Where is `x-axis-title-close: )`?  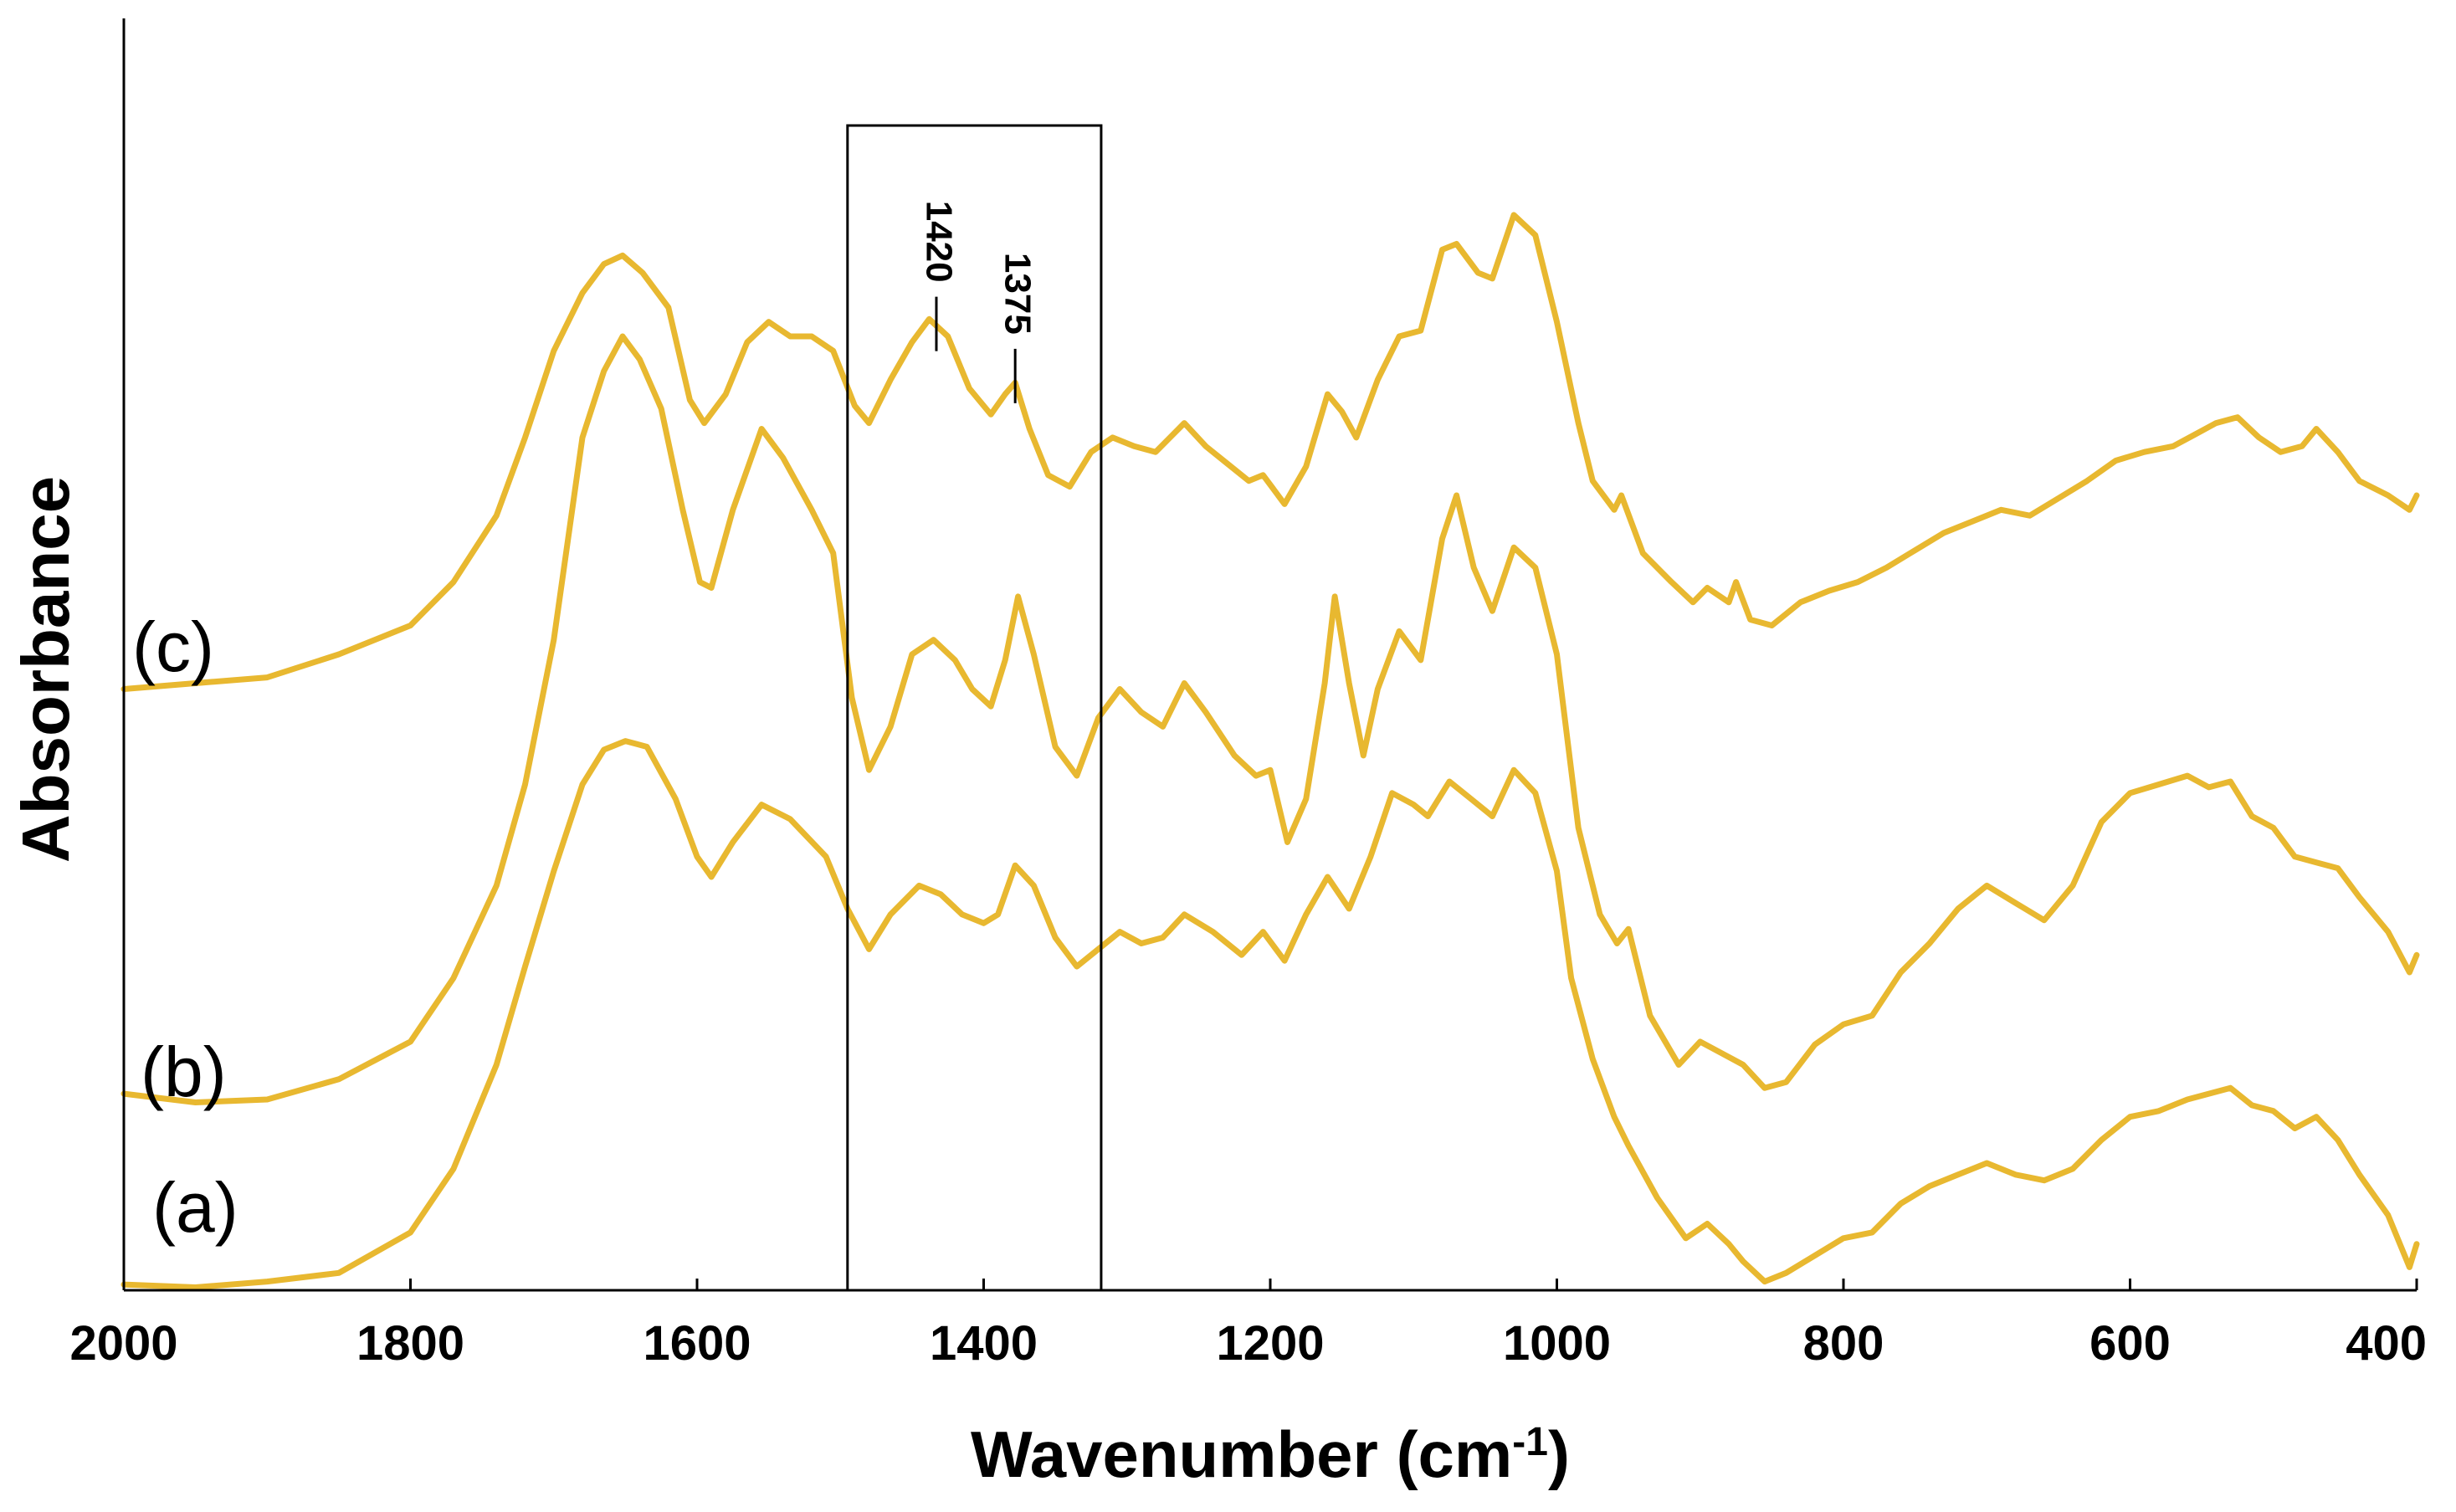 x-axis-title-close: ) is located at coordinates (1559, 1454).